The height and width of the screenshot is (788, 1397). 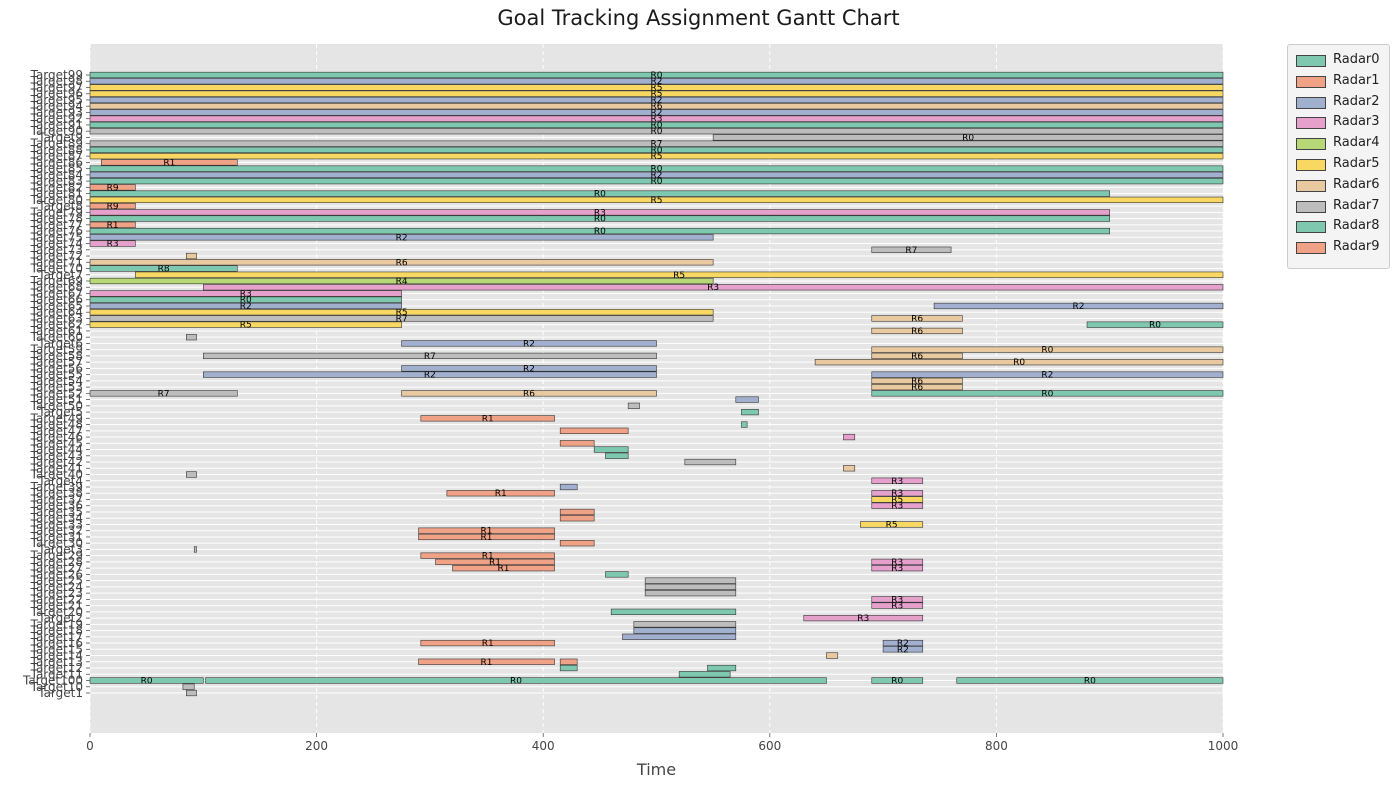 I want to click on y-tick-label: Target79, so click(x=56, y=212).